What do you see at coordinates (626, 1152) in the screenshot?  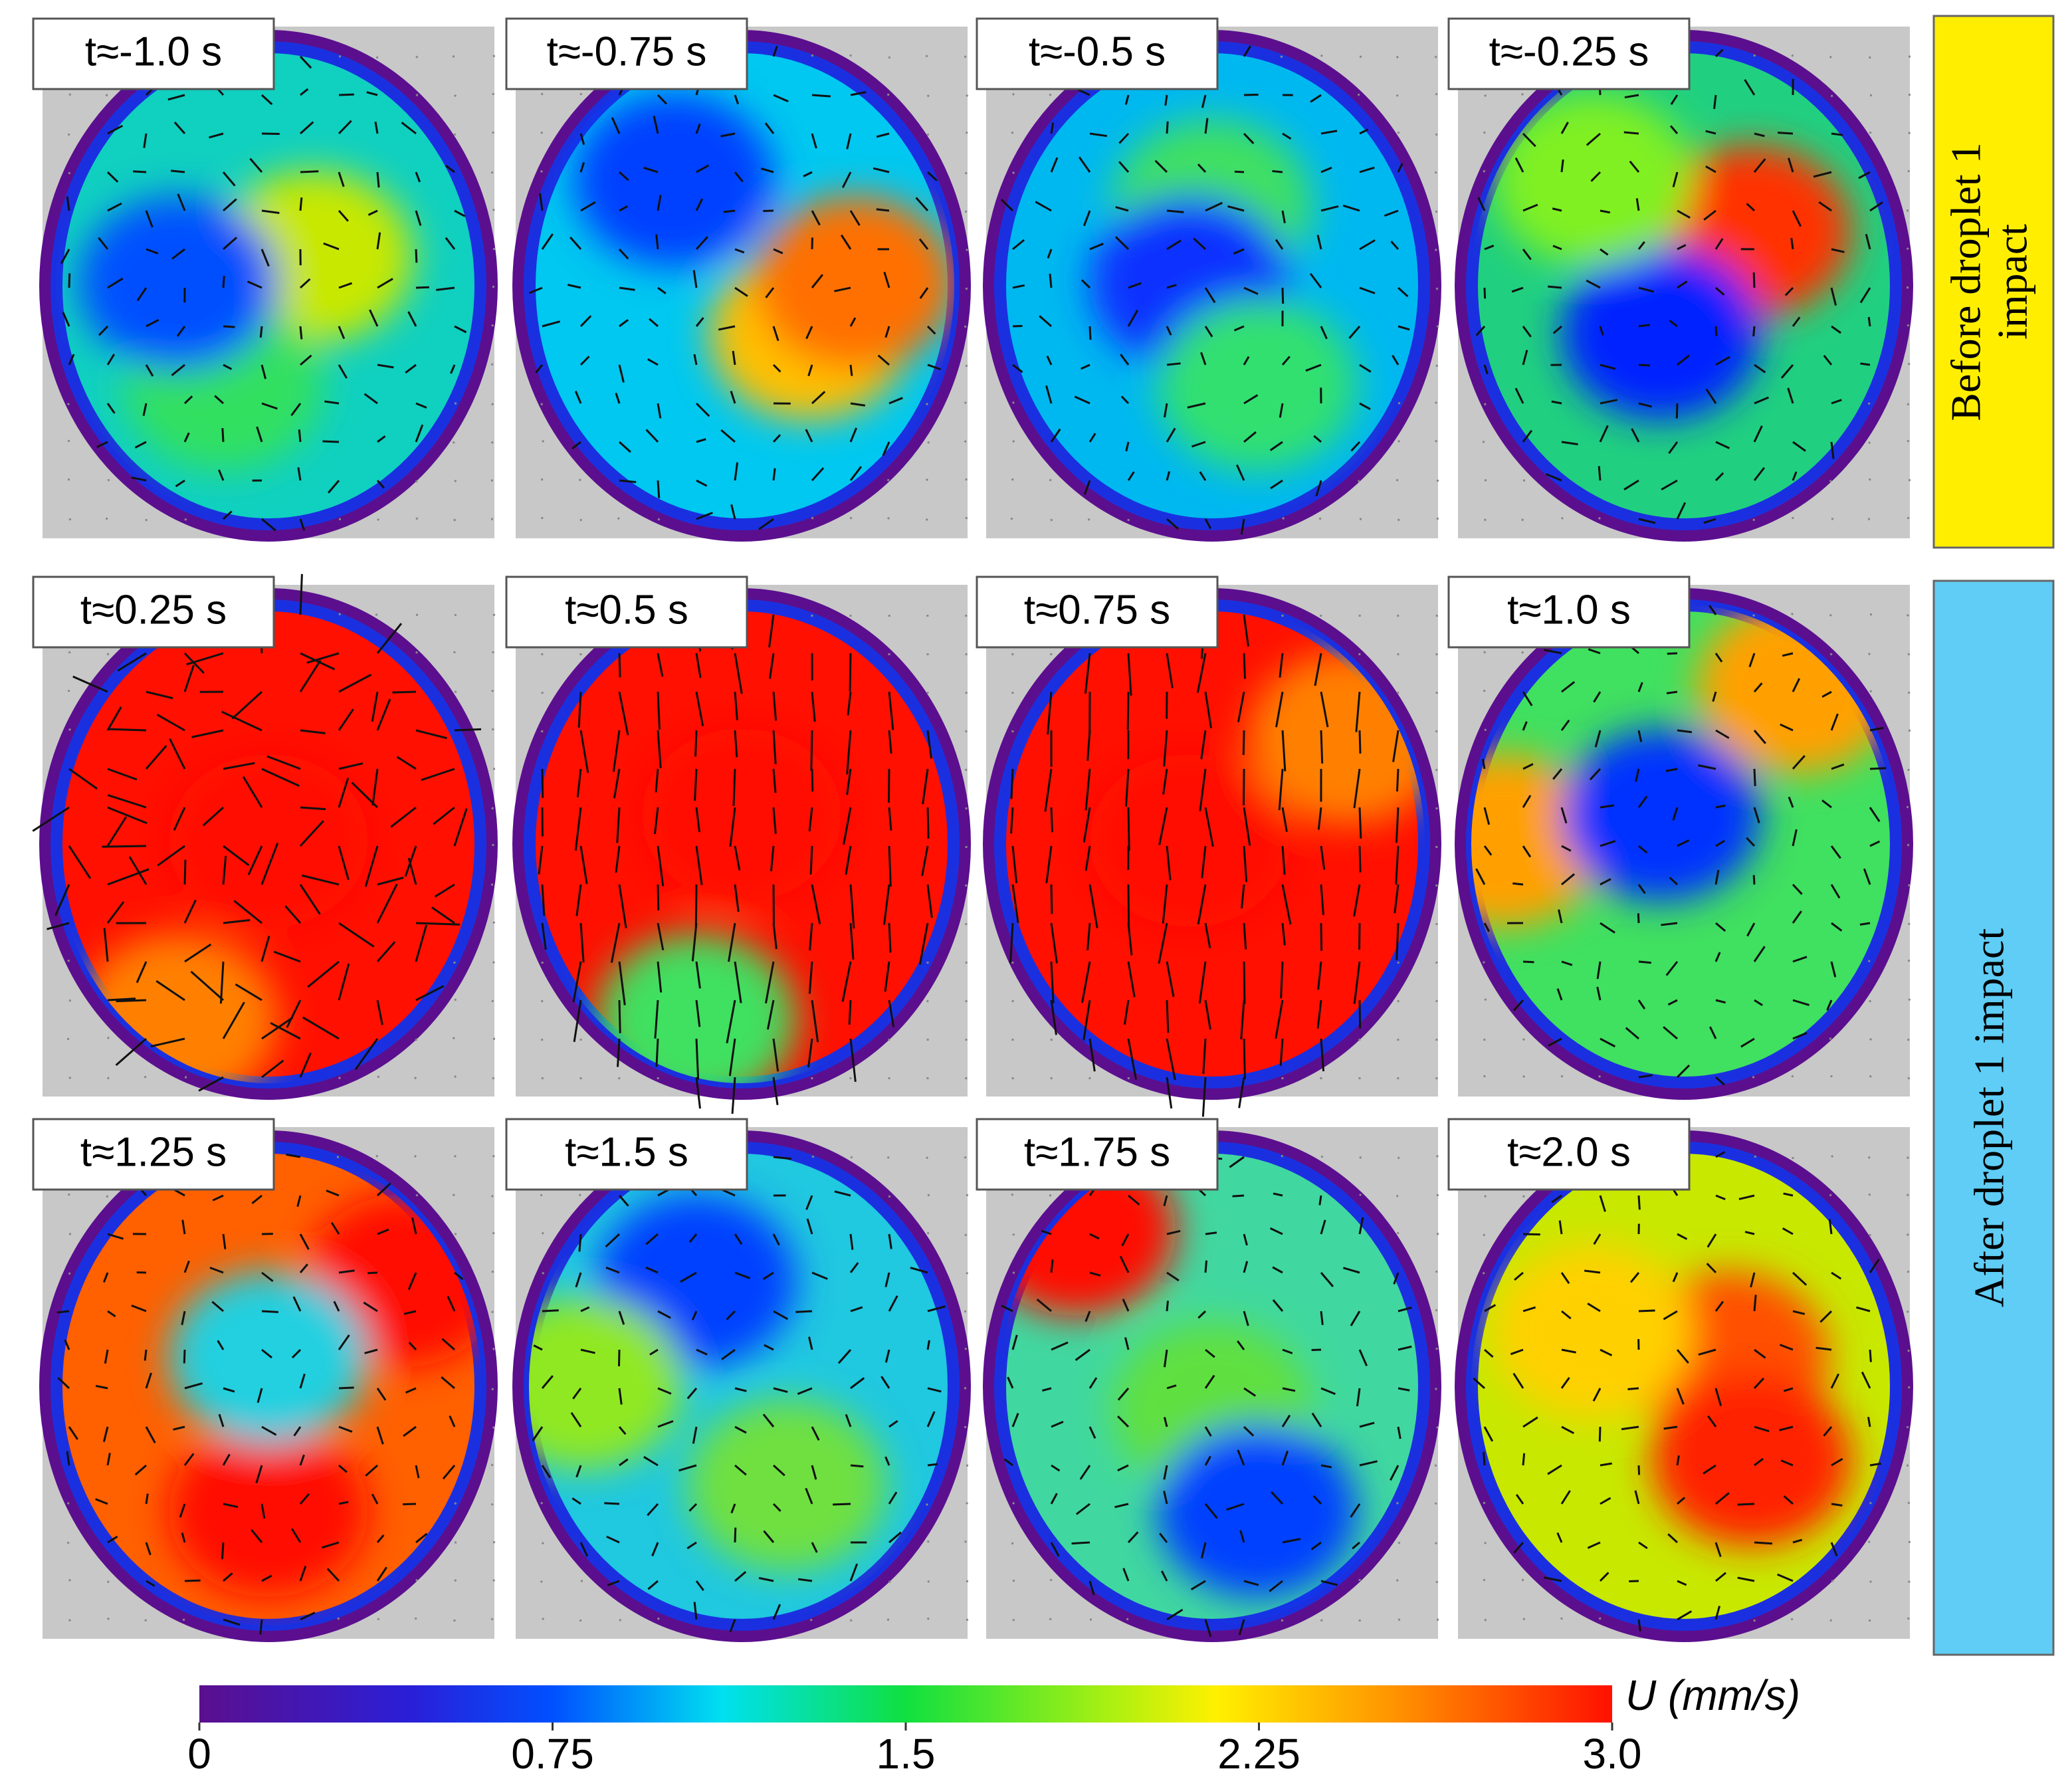 I see `panel-label: t≈1.5 s` at bounding box center [626, 1152].